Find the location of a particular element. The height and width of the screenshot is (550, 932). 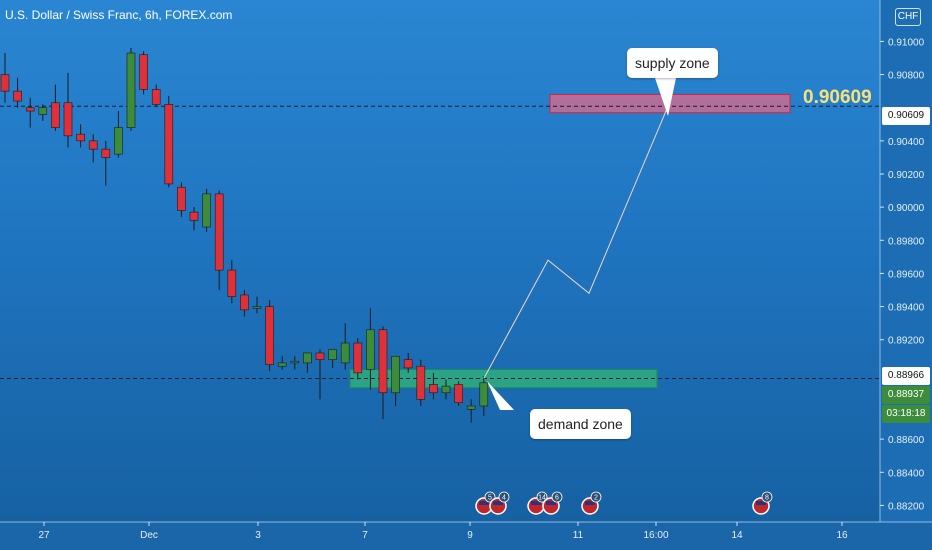

y-tick-label: 0.89600 is located at coordinates (906, 274).